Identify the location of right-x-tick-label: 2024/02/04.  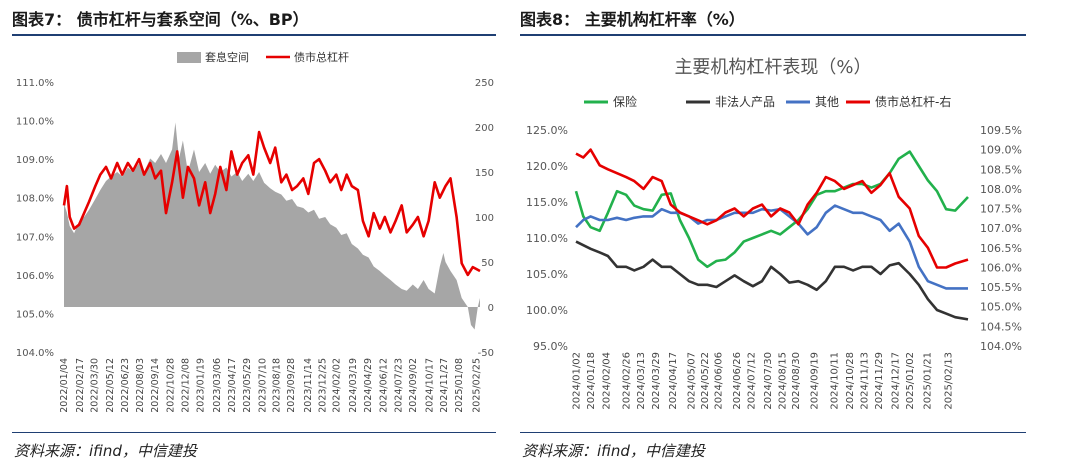
(607, 381).